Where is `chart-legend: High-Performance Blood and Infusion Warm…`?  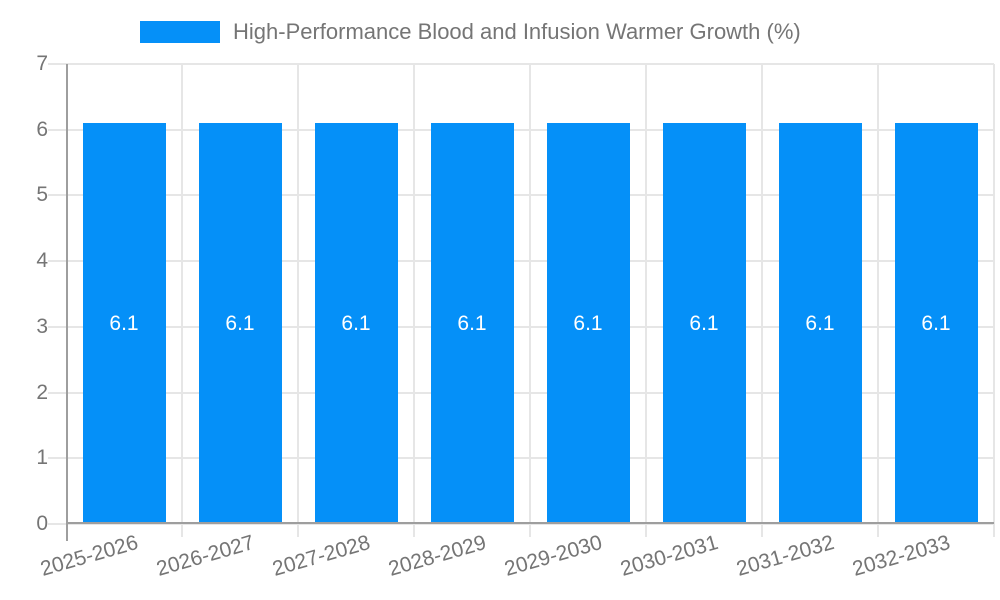 chart-legend: High-Performance Blood and Infusion Warm… is located at coordinates (470, 32).